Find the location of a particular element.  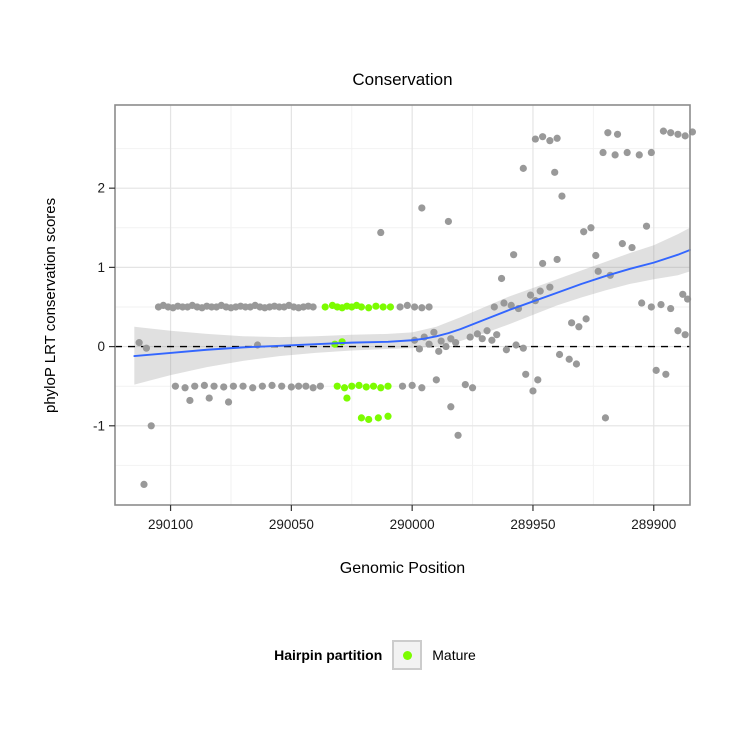

x-axis: 290100 290050 290000 289950 289900 is located at coordinates (412, 518).